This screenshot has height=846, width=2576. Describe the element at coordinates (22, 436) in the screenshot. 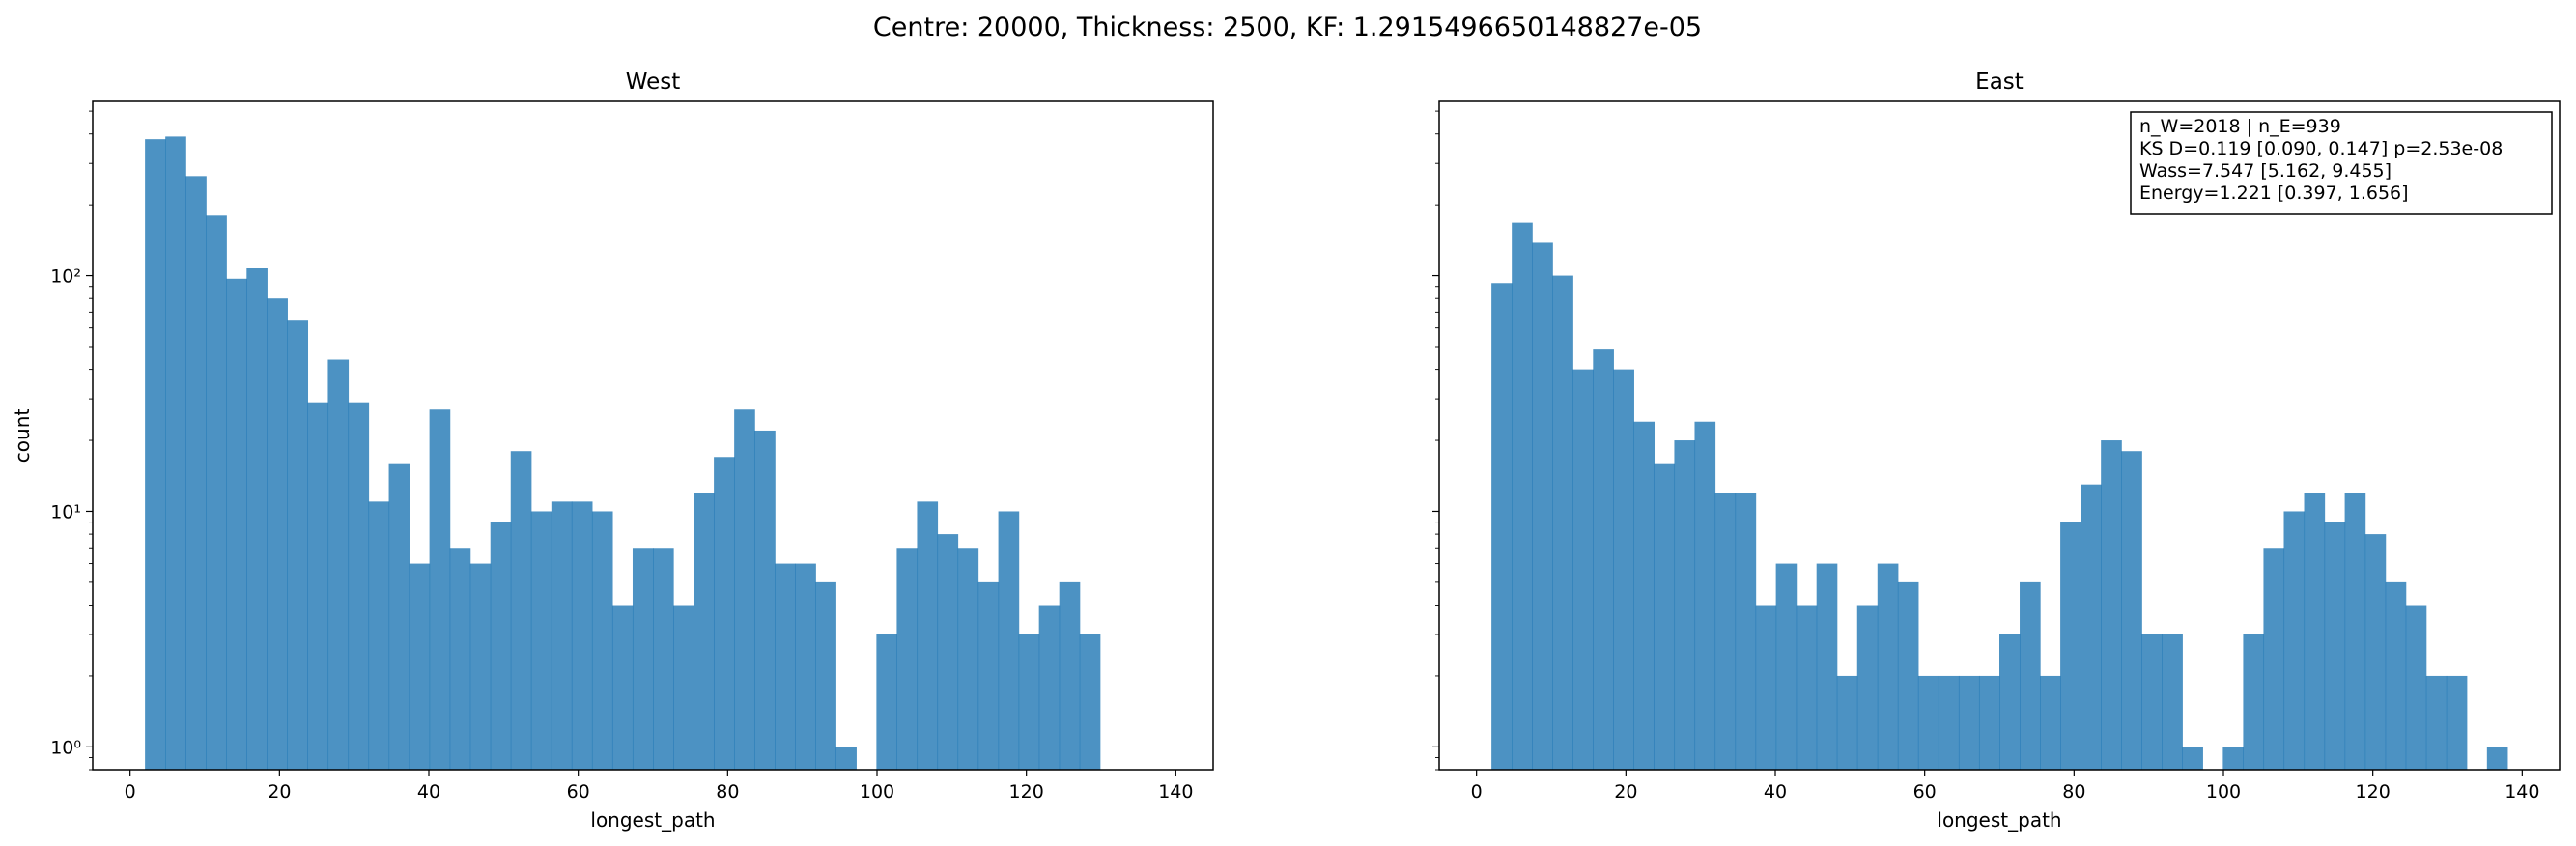

I see `y-axis-label-west: count` at that location.